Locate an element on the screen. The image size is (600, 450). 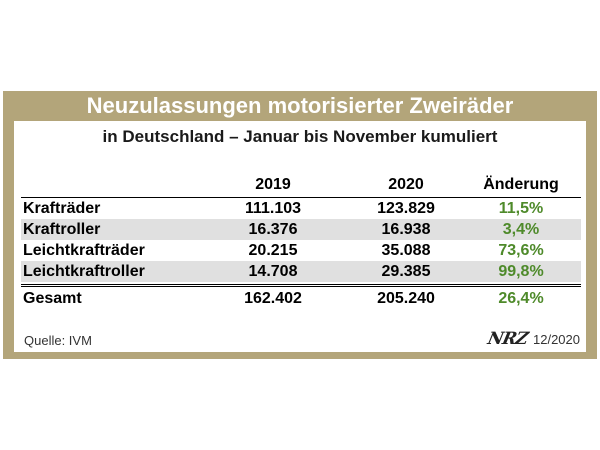
nrz-logo: NRZ is located at coordinates (507, 339).